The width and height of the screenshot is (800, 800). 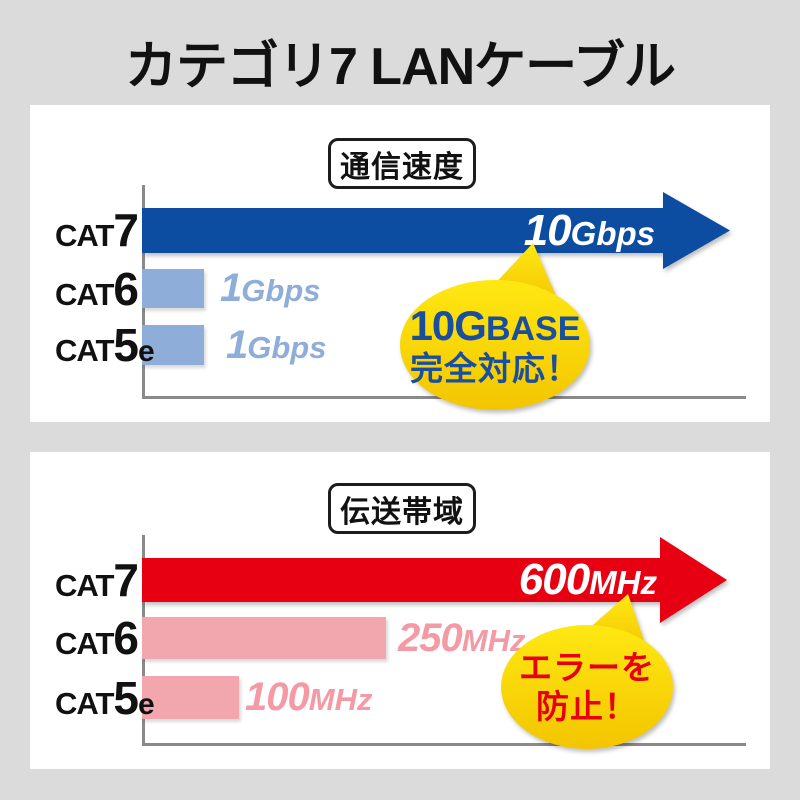 What do you see at coordinates (462, 637) in the screenshot?
I see `cat6-band-value: 250MHz` at bounding box center [462, 637].